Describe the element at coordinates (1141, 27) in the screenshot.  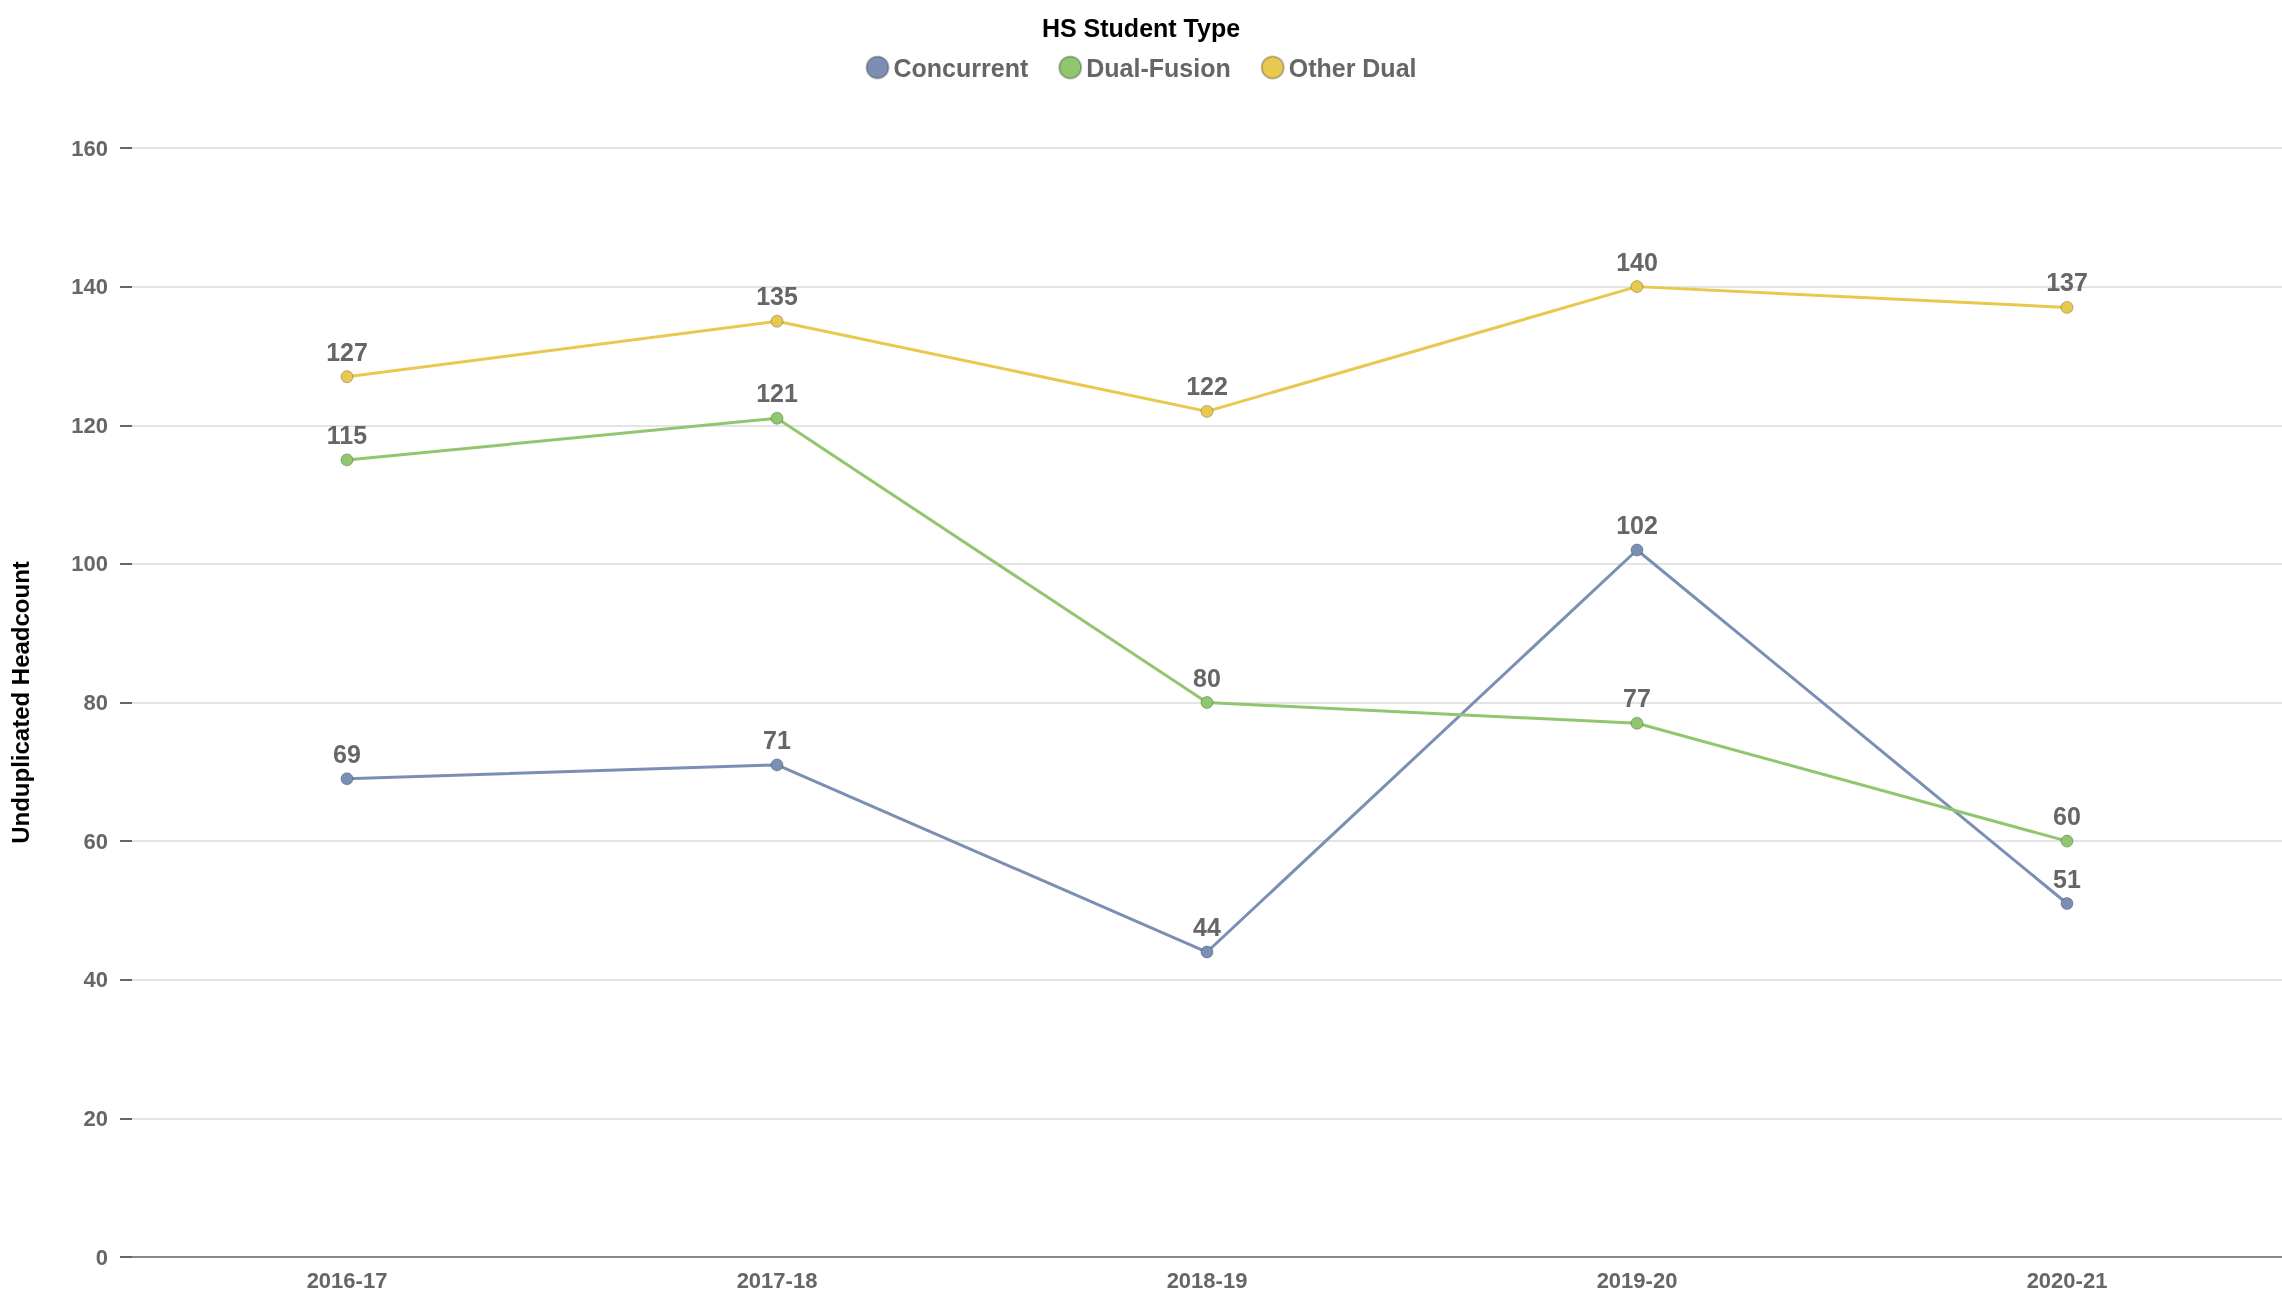
I see `legend-title: HS Student Type` at that location.